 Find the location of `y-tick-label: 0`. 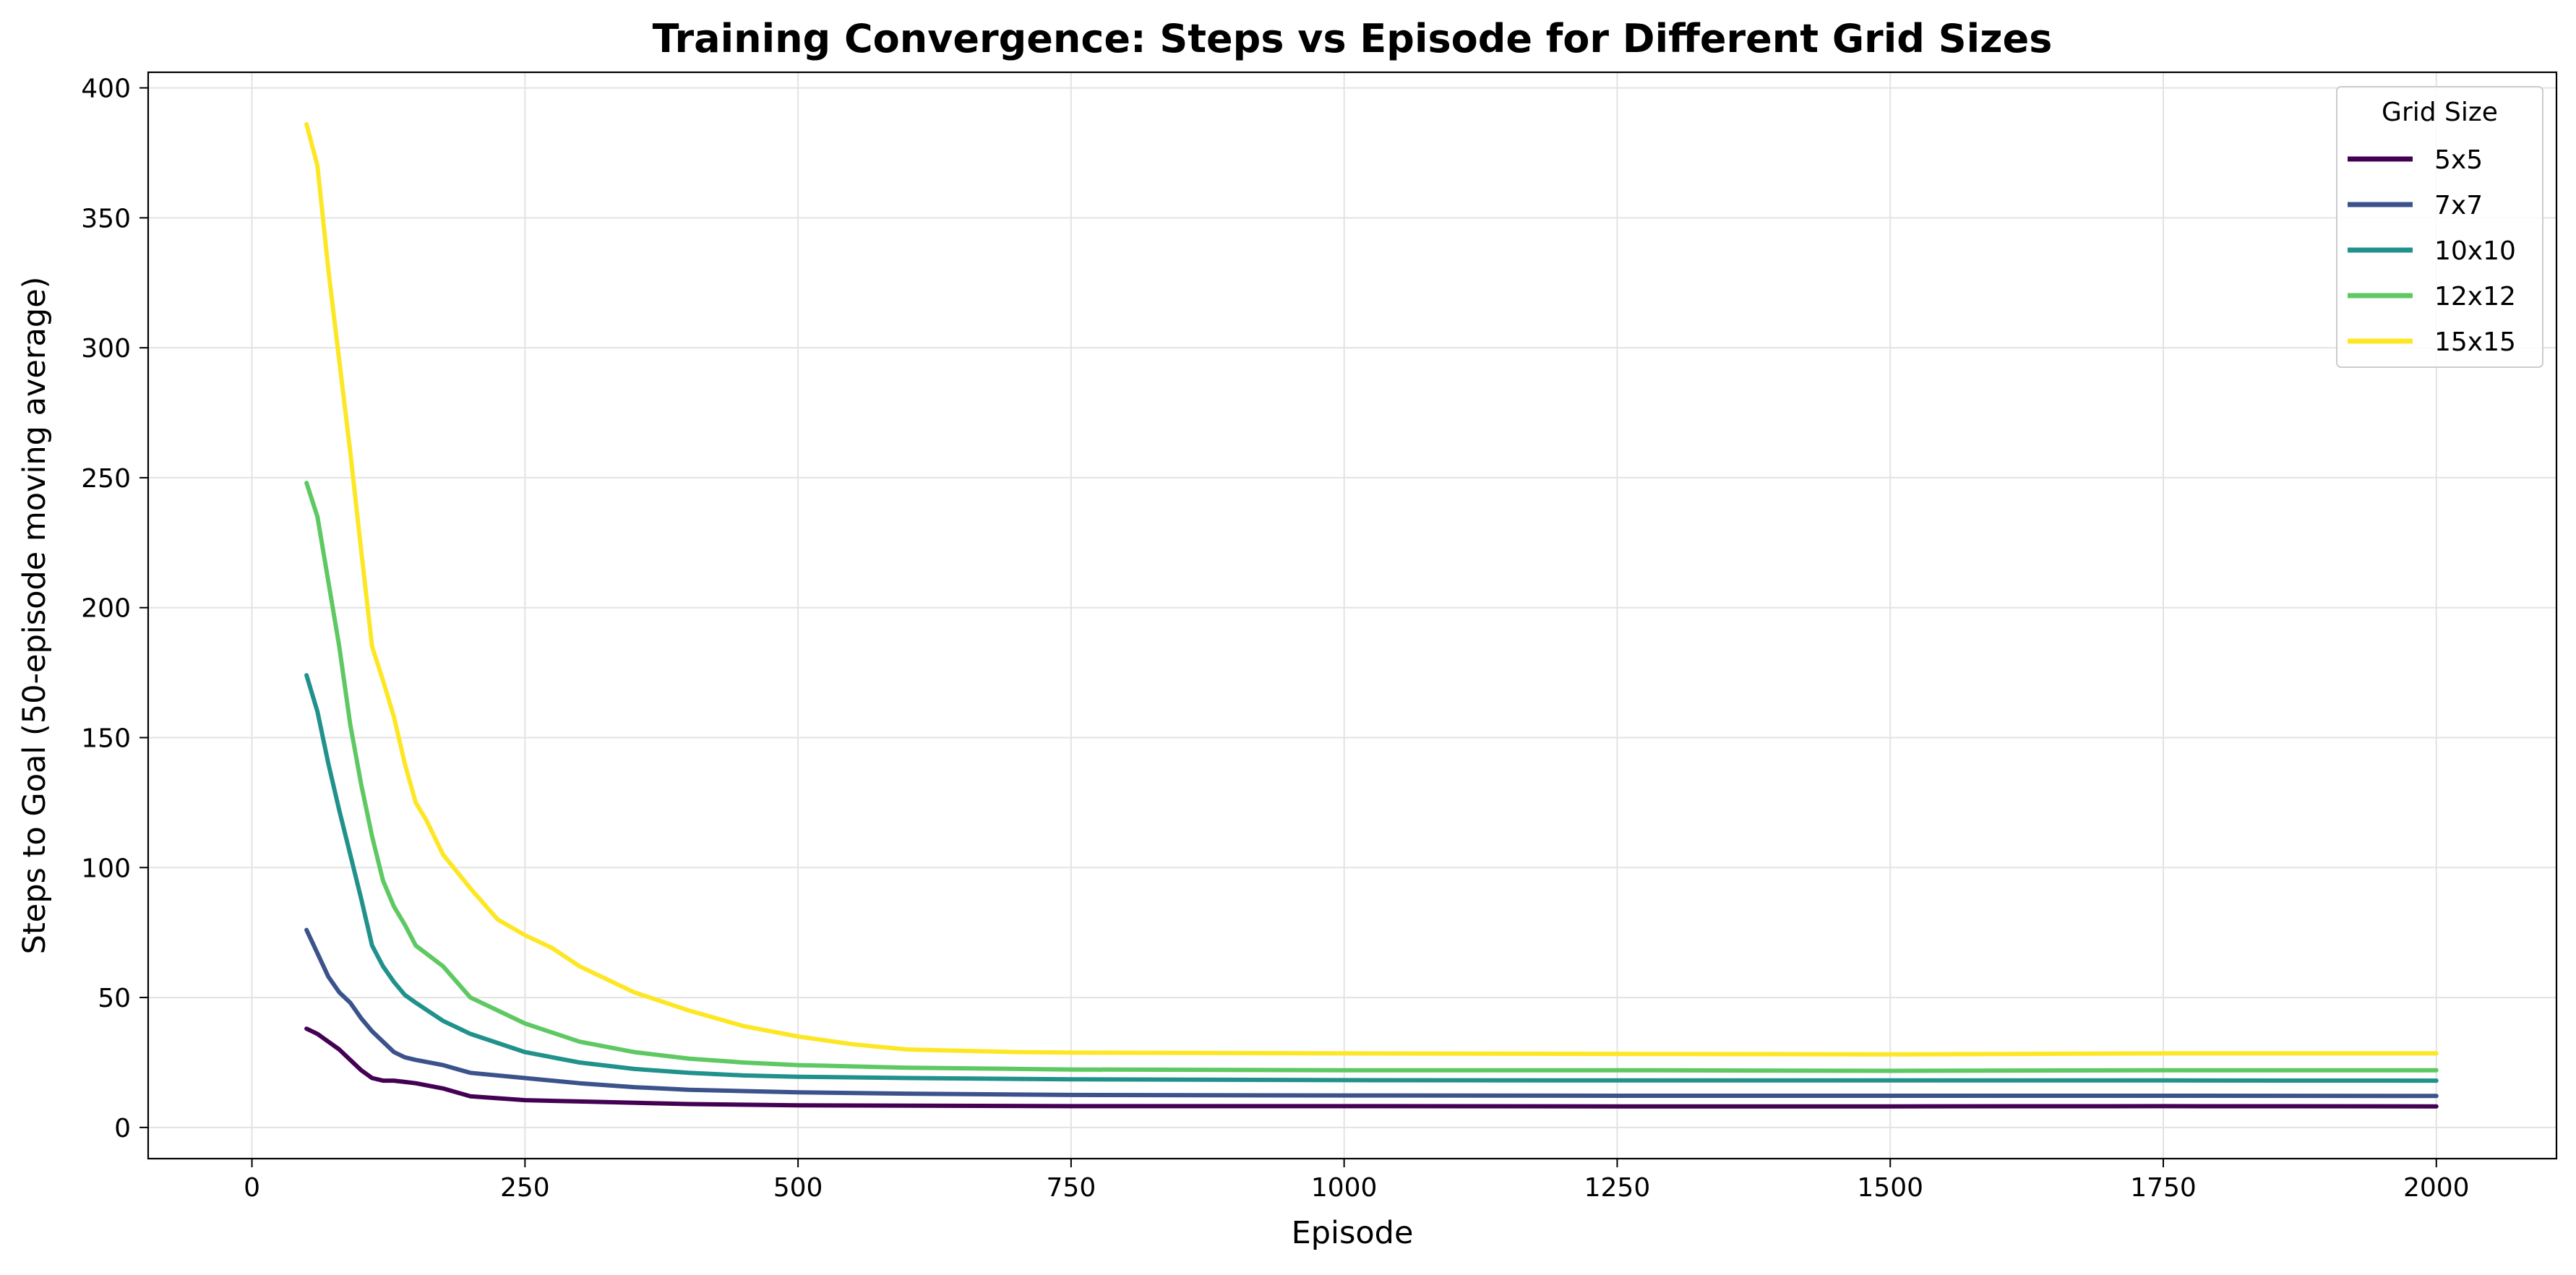

y-tick-label: 0 is located at coordinates (123, 1128).